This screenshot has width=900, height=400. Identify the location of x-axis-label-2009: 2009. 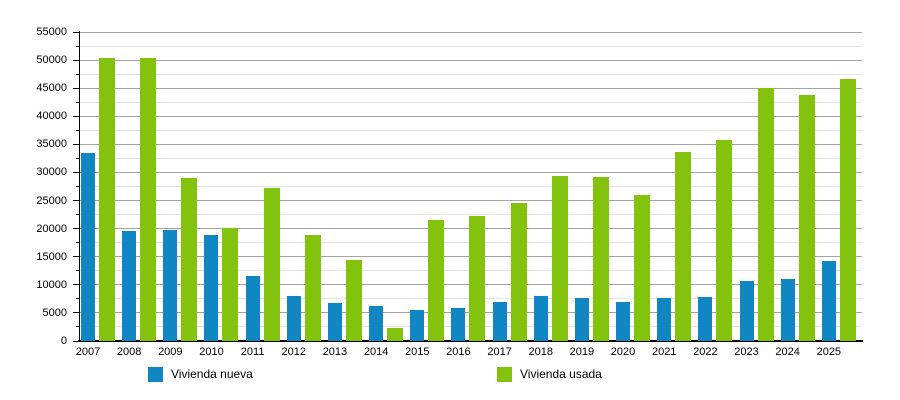
(170, 352).